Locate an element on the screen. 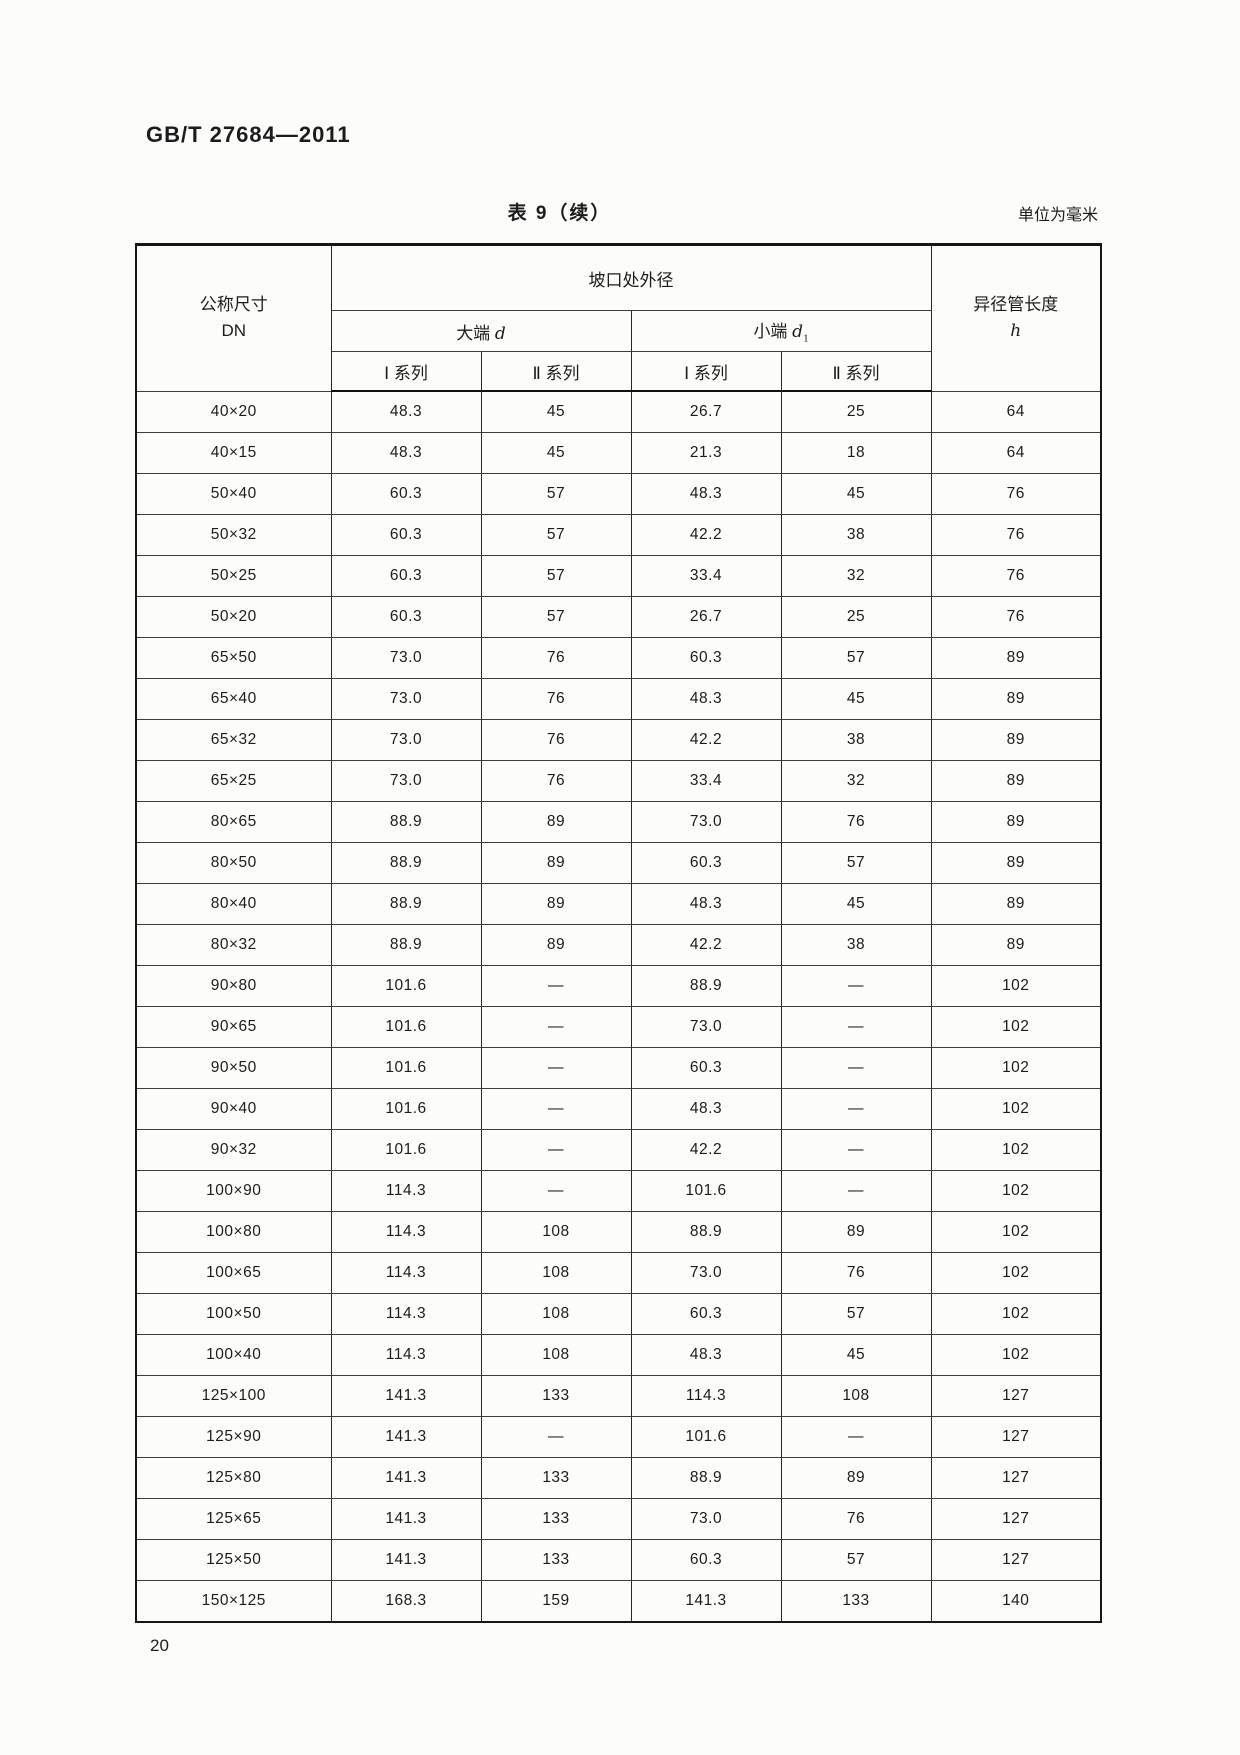 The height and width of the screenshot is (1755, 1240). table-caption-row: 表 9（续） 单位为毫米 is located at coordinates (617, 216).